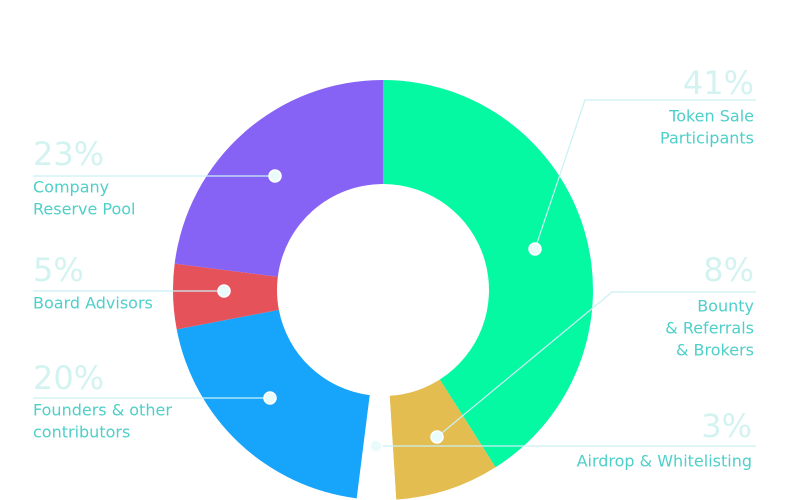 This screenshot has height=500, width=810. I want to click on segment-label: Participants, so click(707, 138).